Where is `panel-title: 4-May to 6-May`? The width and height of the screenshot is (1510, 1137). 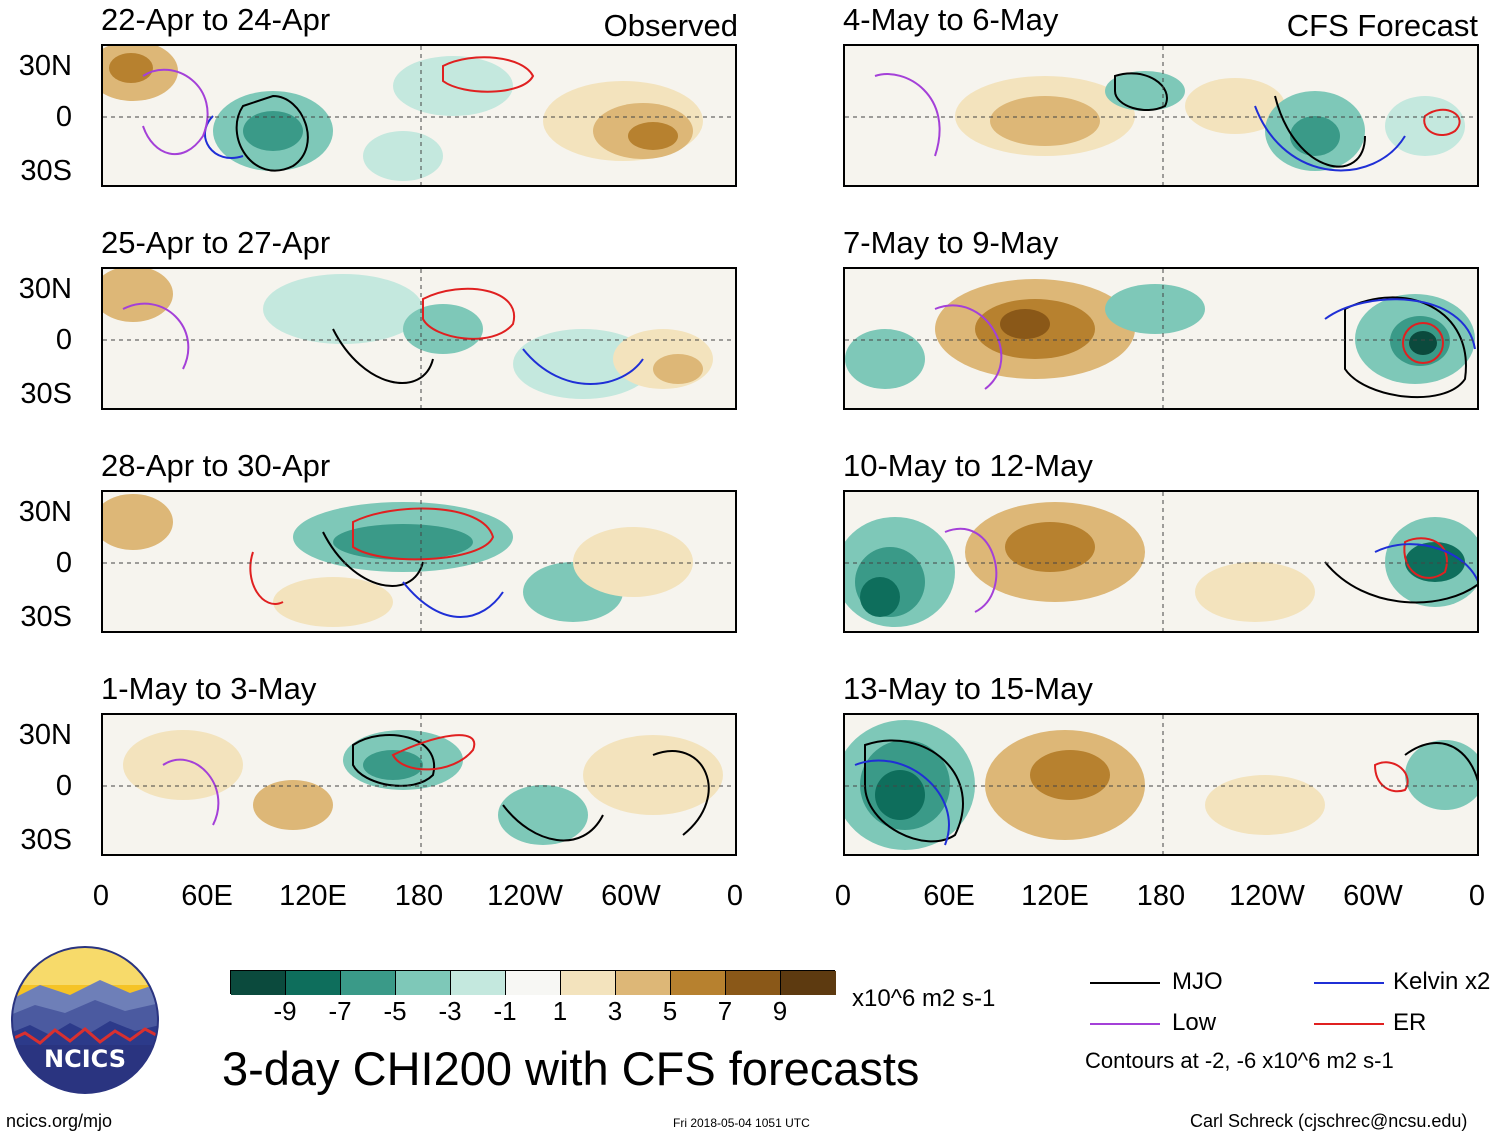 panel-title: 4-May to 6-May is located at coordinates (951, 19).